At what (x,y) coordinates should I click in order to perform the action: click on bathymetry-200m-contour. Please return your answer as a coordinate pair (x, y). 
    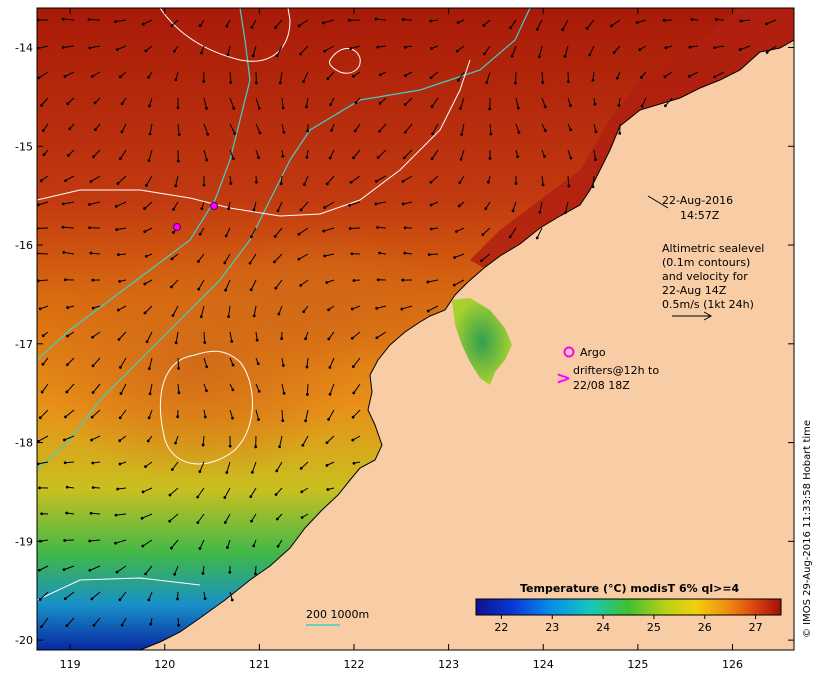
    Looking at the image, I should click on (144, 184).